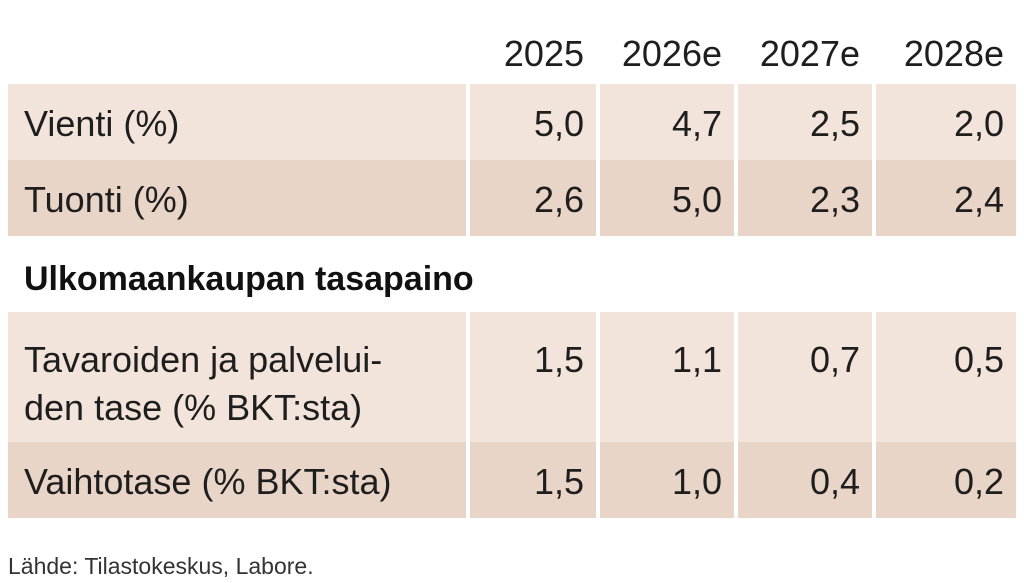 The height and width of the screenshot is (583, 1024). Describe the element at coordinates (237, 480) in the screenshot. I see `row-label: Vaihtotase (% BKT:sta)` at that location.